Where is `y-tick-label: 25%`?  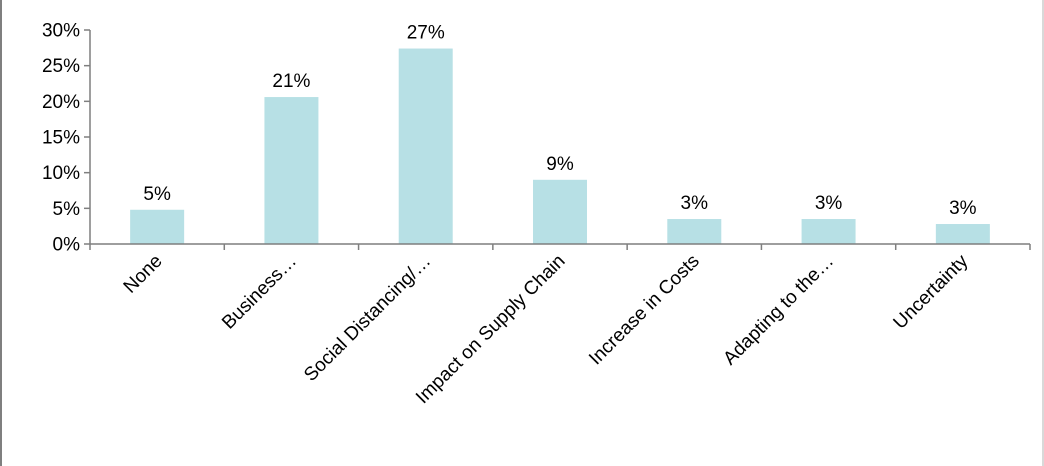 y-tick-label: 25% is located at coordinates (61, 66).